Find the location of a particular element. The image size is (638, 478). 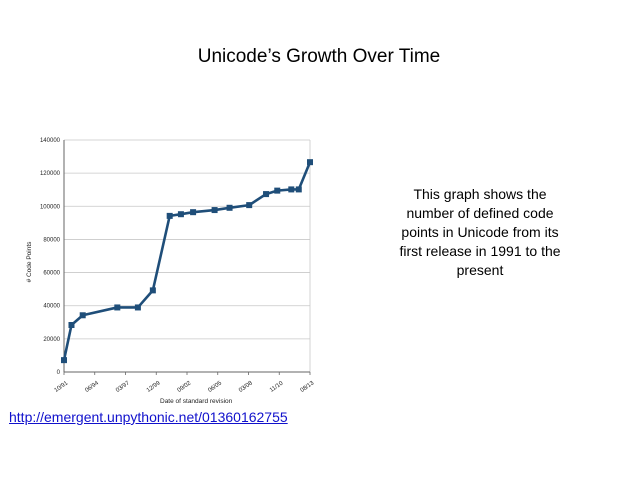

y-tick-label: 20000 is located at coordinates (51, 340).